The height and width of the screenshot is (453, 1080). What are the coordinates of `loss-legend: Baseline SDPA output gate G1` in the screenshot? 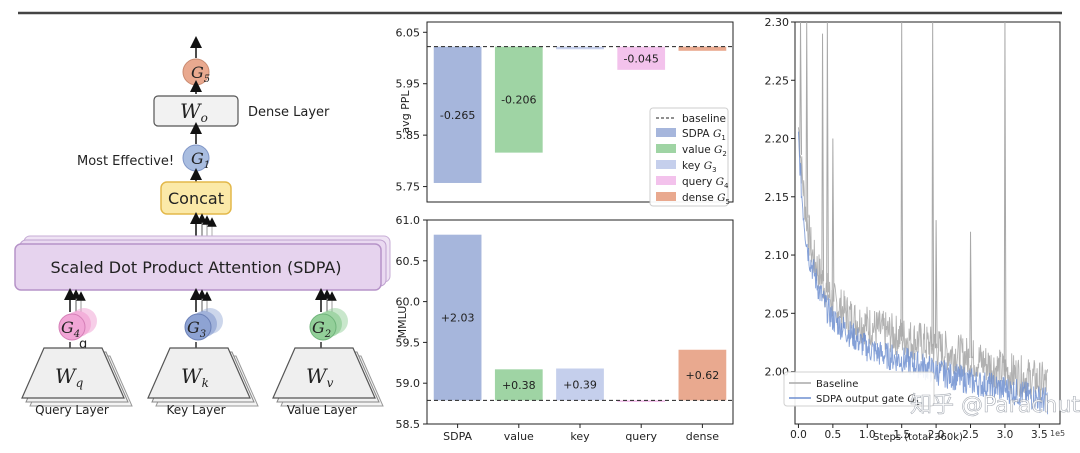 It's located at (859, 389).